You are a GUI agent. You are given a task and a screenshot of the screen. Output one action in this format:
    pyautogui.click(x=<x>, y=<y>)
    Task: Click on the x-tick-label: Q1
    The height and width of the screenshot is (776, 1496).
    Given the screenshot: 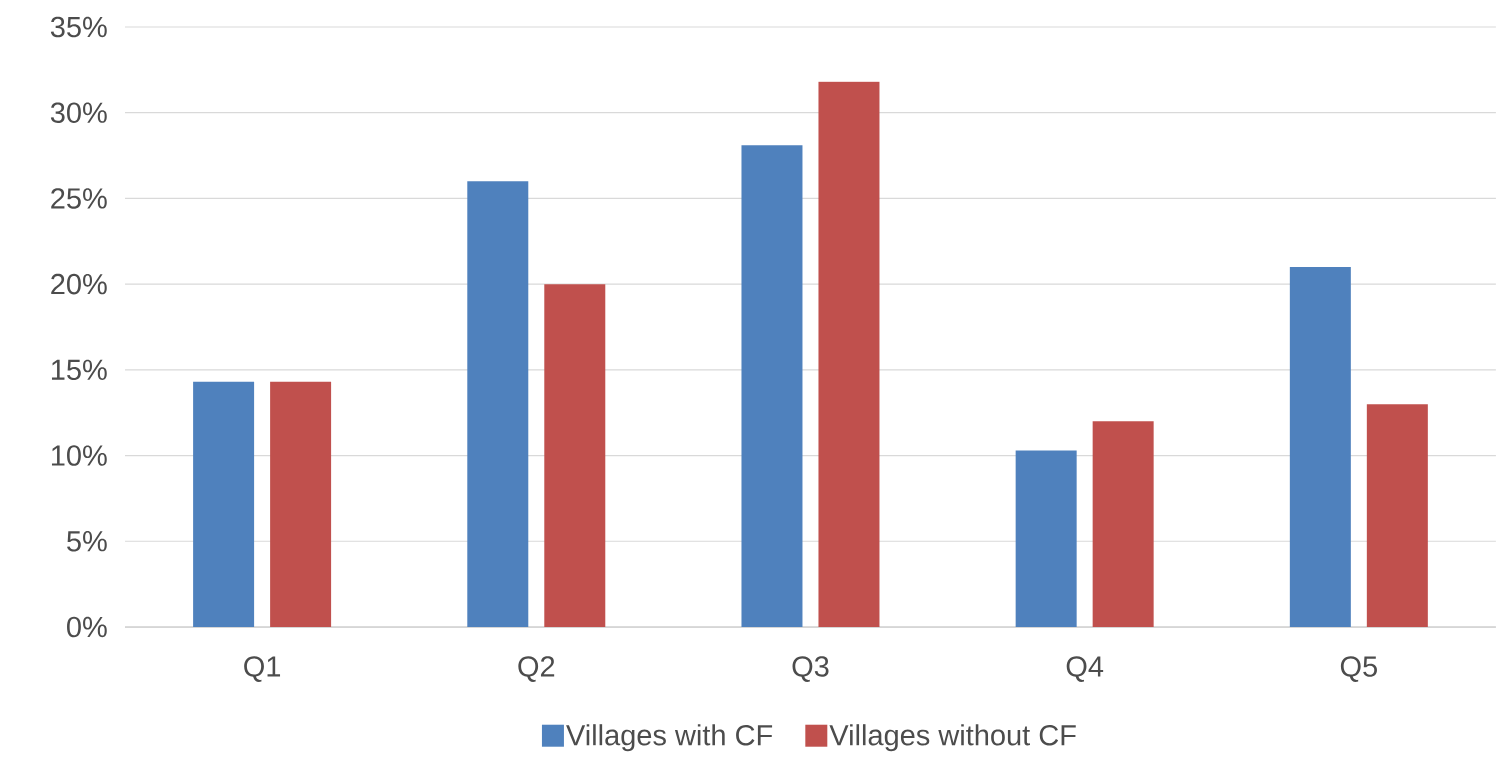 What is the action you would take?
    pyautogui.click(x=262, y=669)
    